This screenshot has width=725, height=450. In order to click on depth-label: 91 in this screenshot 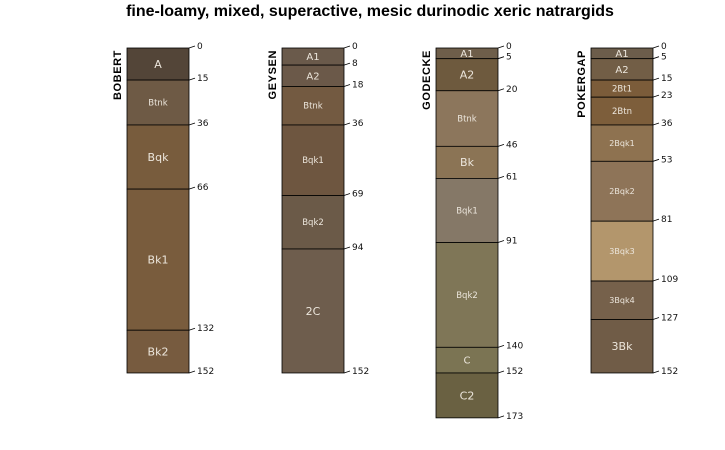, I will do `click(511, 242)`.